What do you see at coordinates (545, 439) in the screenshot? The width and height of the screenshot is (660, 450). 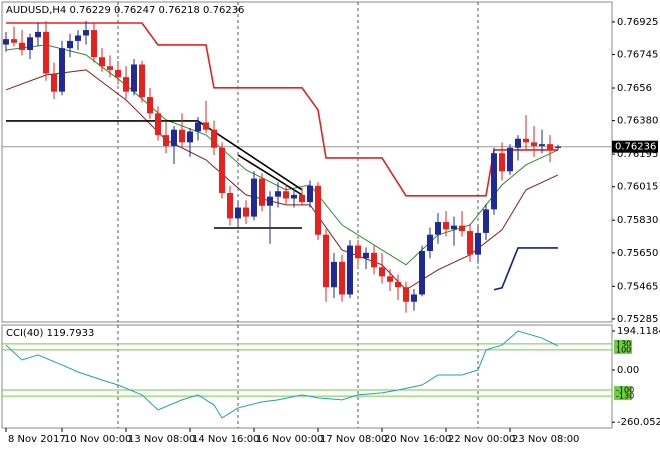 I see `x-tick-label: 23 Nov 08:00` at bounding box center [545, 439].